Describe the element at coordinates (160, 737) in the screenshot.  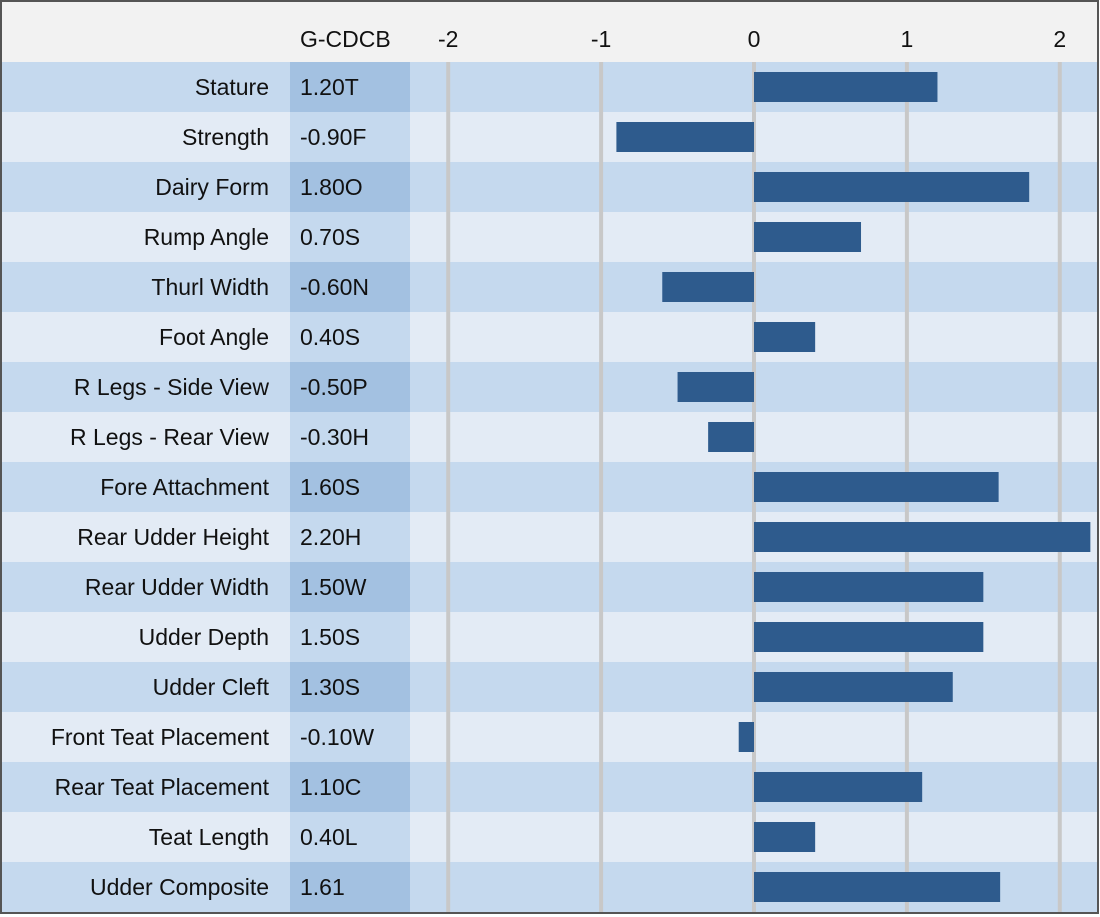
I see `row-label: Front Teat Placement` at that location.